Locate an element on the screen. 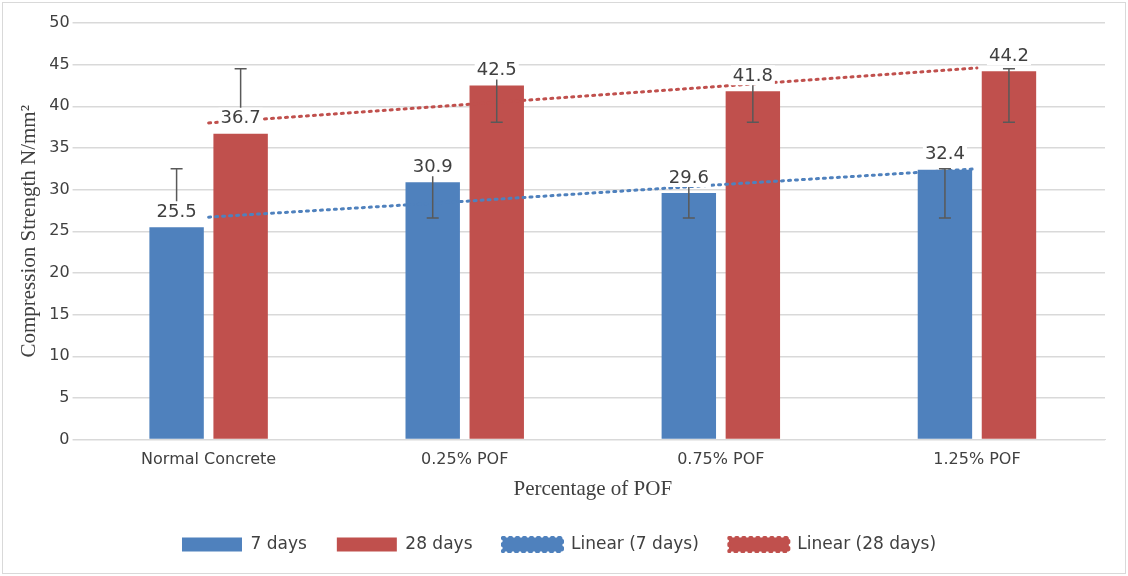 Image resolution: width=1128 pixels, height=576 pixels. legend-label: Linear (28 days) is located at coordinates (867, 542).